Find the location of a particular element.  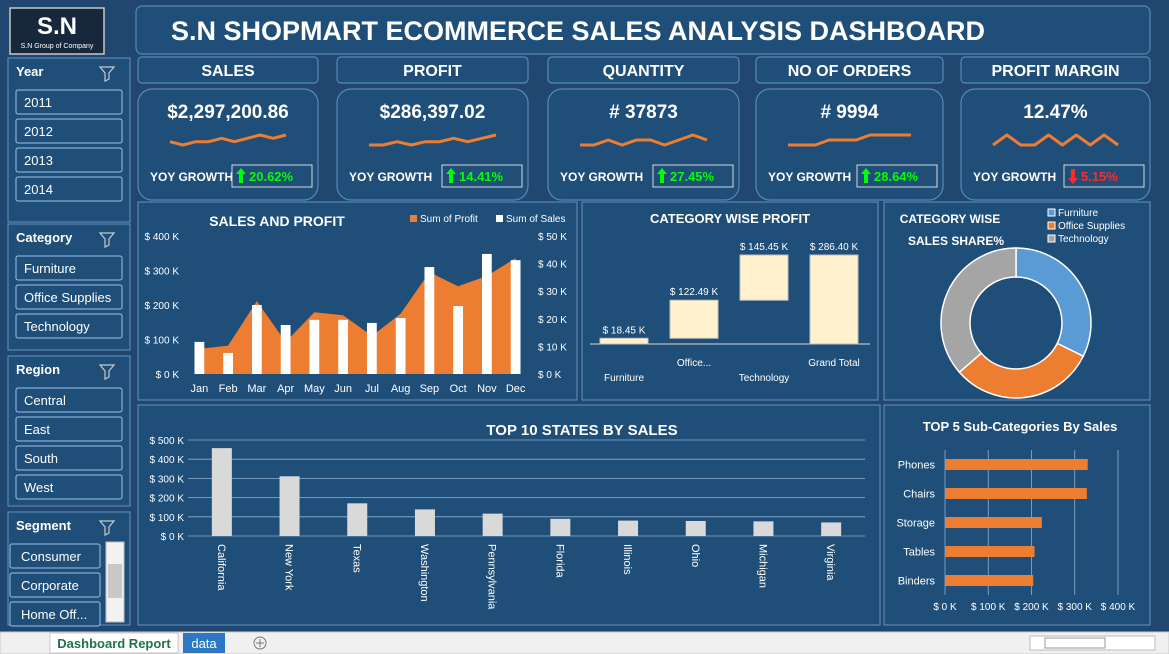

tab-bar is located at coordinates (584, 642).